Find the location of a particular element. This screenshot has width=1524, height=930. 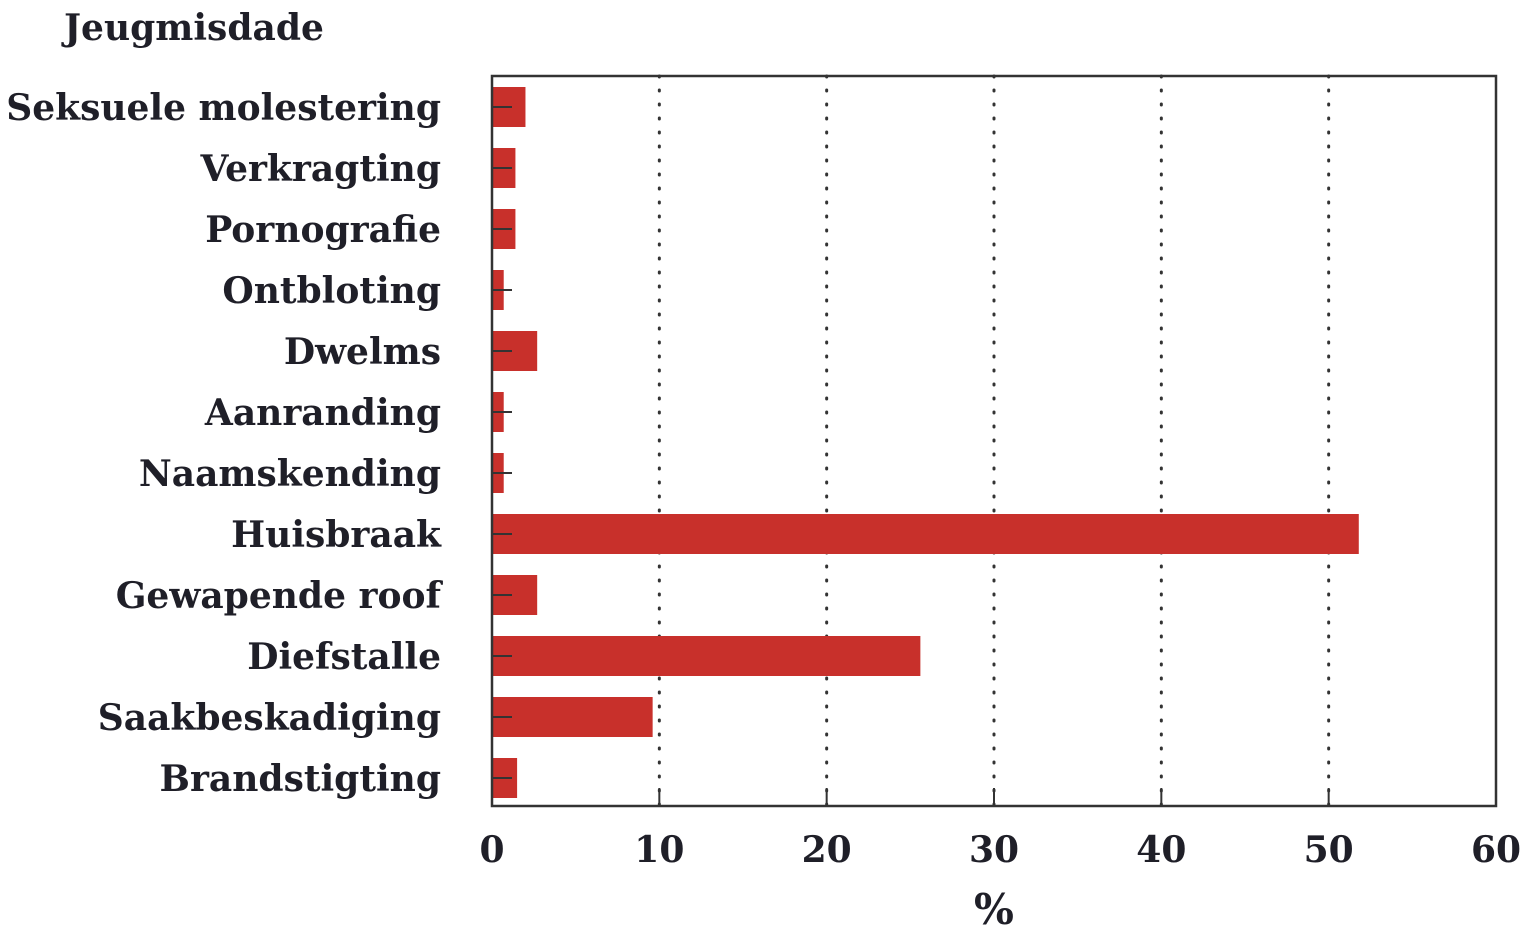

x-tick-label-5: 50 is located at coordinates (1329, 850).